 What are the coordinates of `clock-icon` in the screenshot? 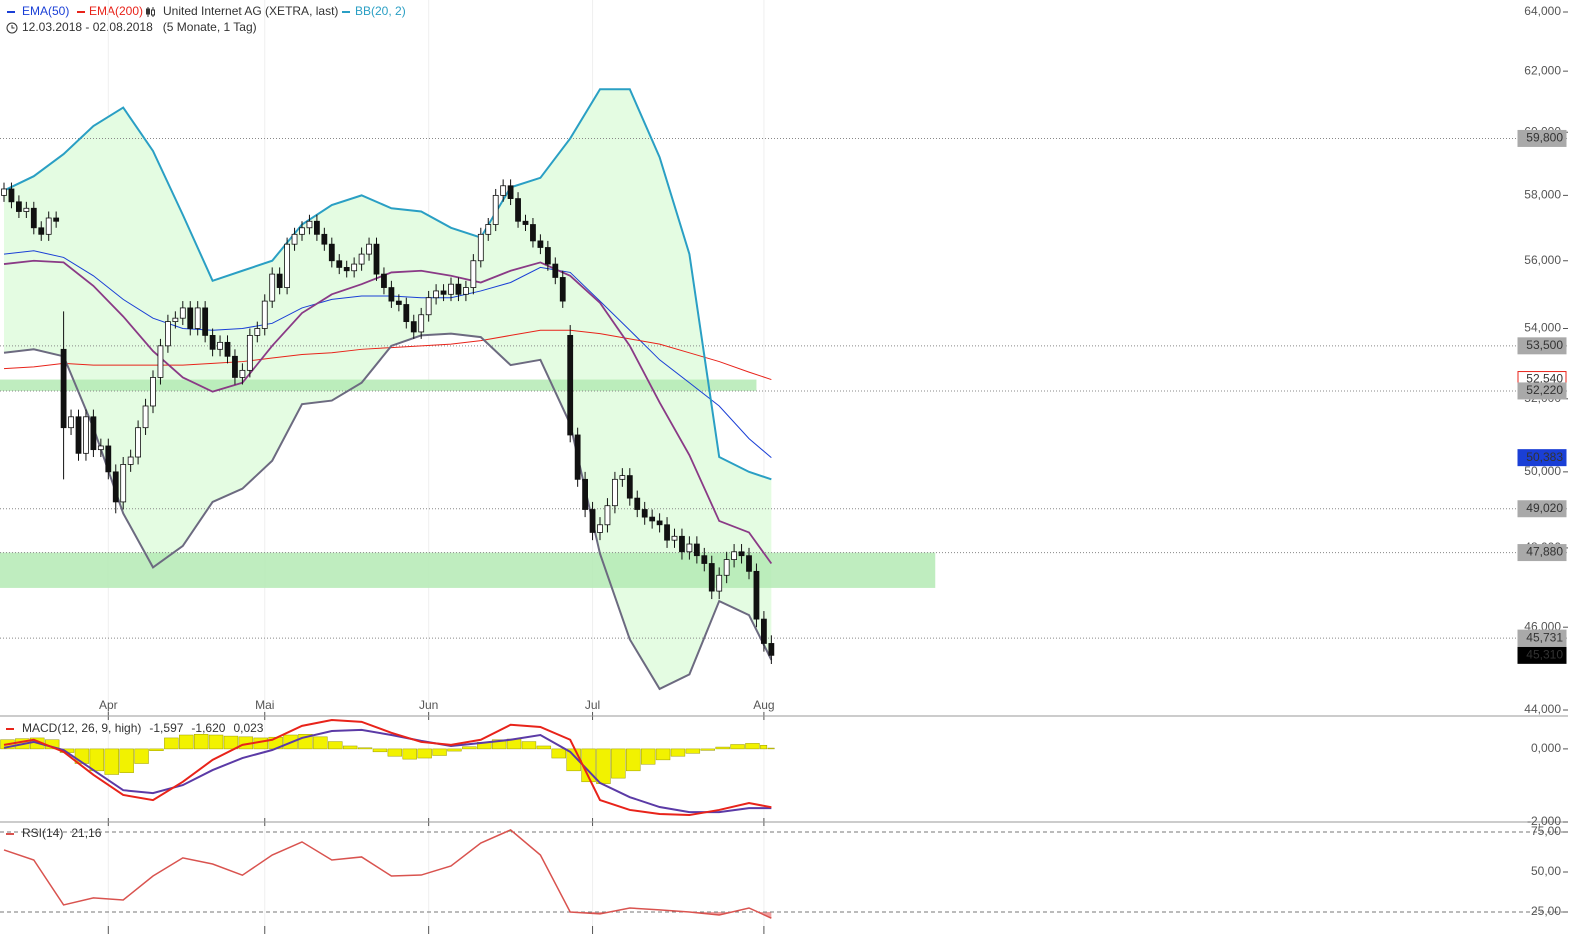 It's located at (12, 28).